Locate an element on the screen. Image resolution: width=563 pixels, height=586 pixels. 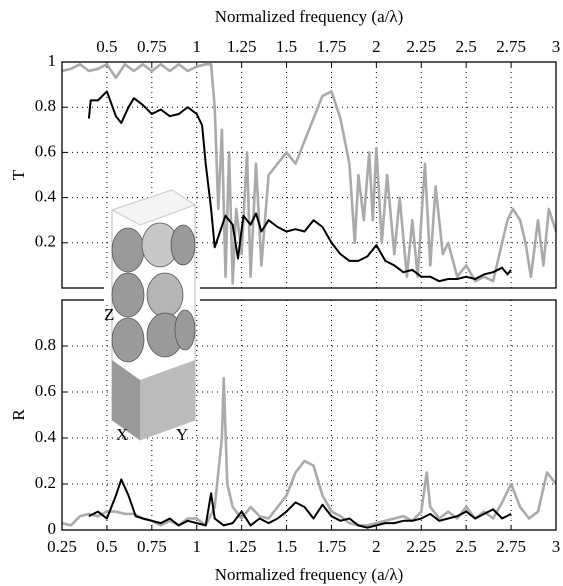
y-axis-label: R is located at coordinates (18, 415).